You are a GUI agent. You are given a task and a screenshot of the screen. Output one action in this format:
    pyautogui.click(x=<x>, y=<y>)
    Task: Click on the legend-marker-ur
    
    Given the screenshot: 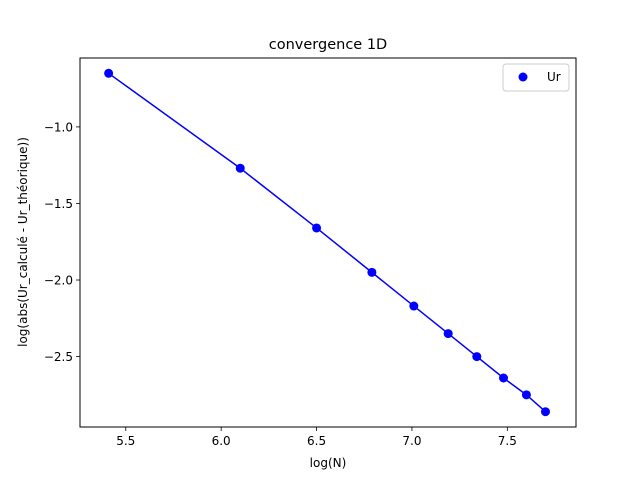 What is the action you would take?
    pyautogui.click(x=523, y=77)
    